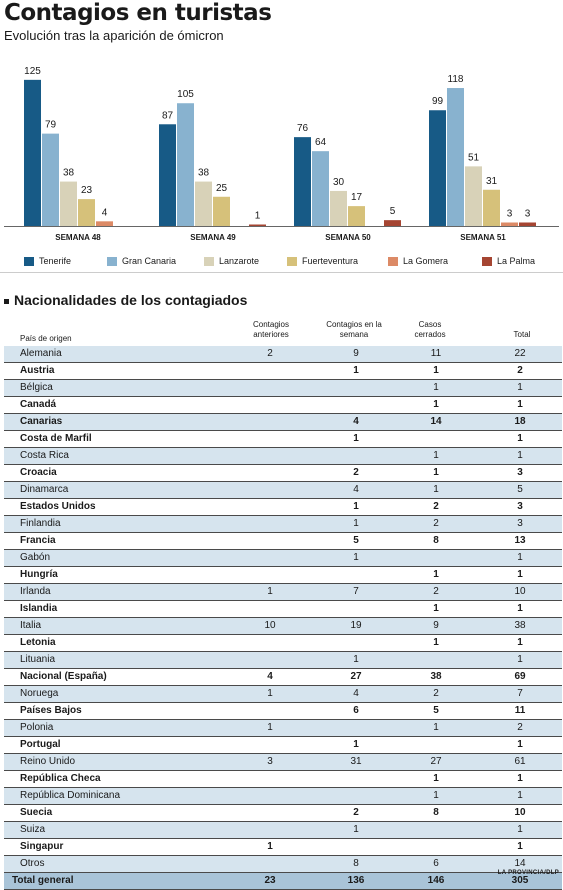 The image size is (563, 890). I want to click on table-row: Dinamarca 4 1 5, so click(283, 490).